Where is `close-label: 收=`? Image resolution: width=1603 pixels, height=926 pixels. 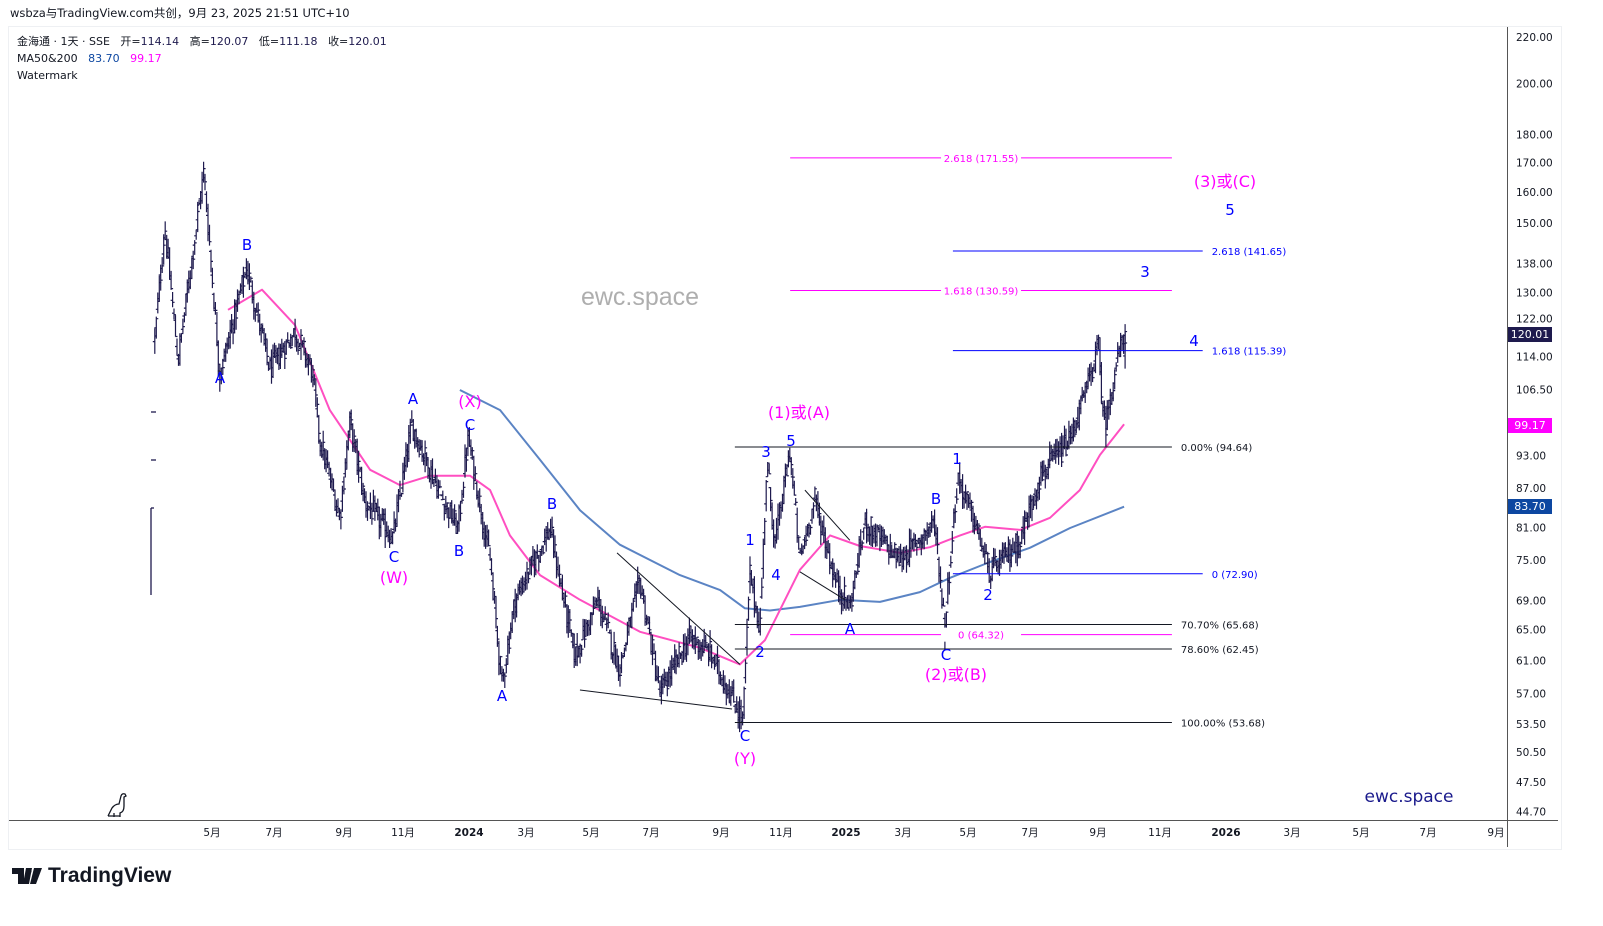
close-label: 收= is located at coordinates (338, 41).